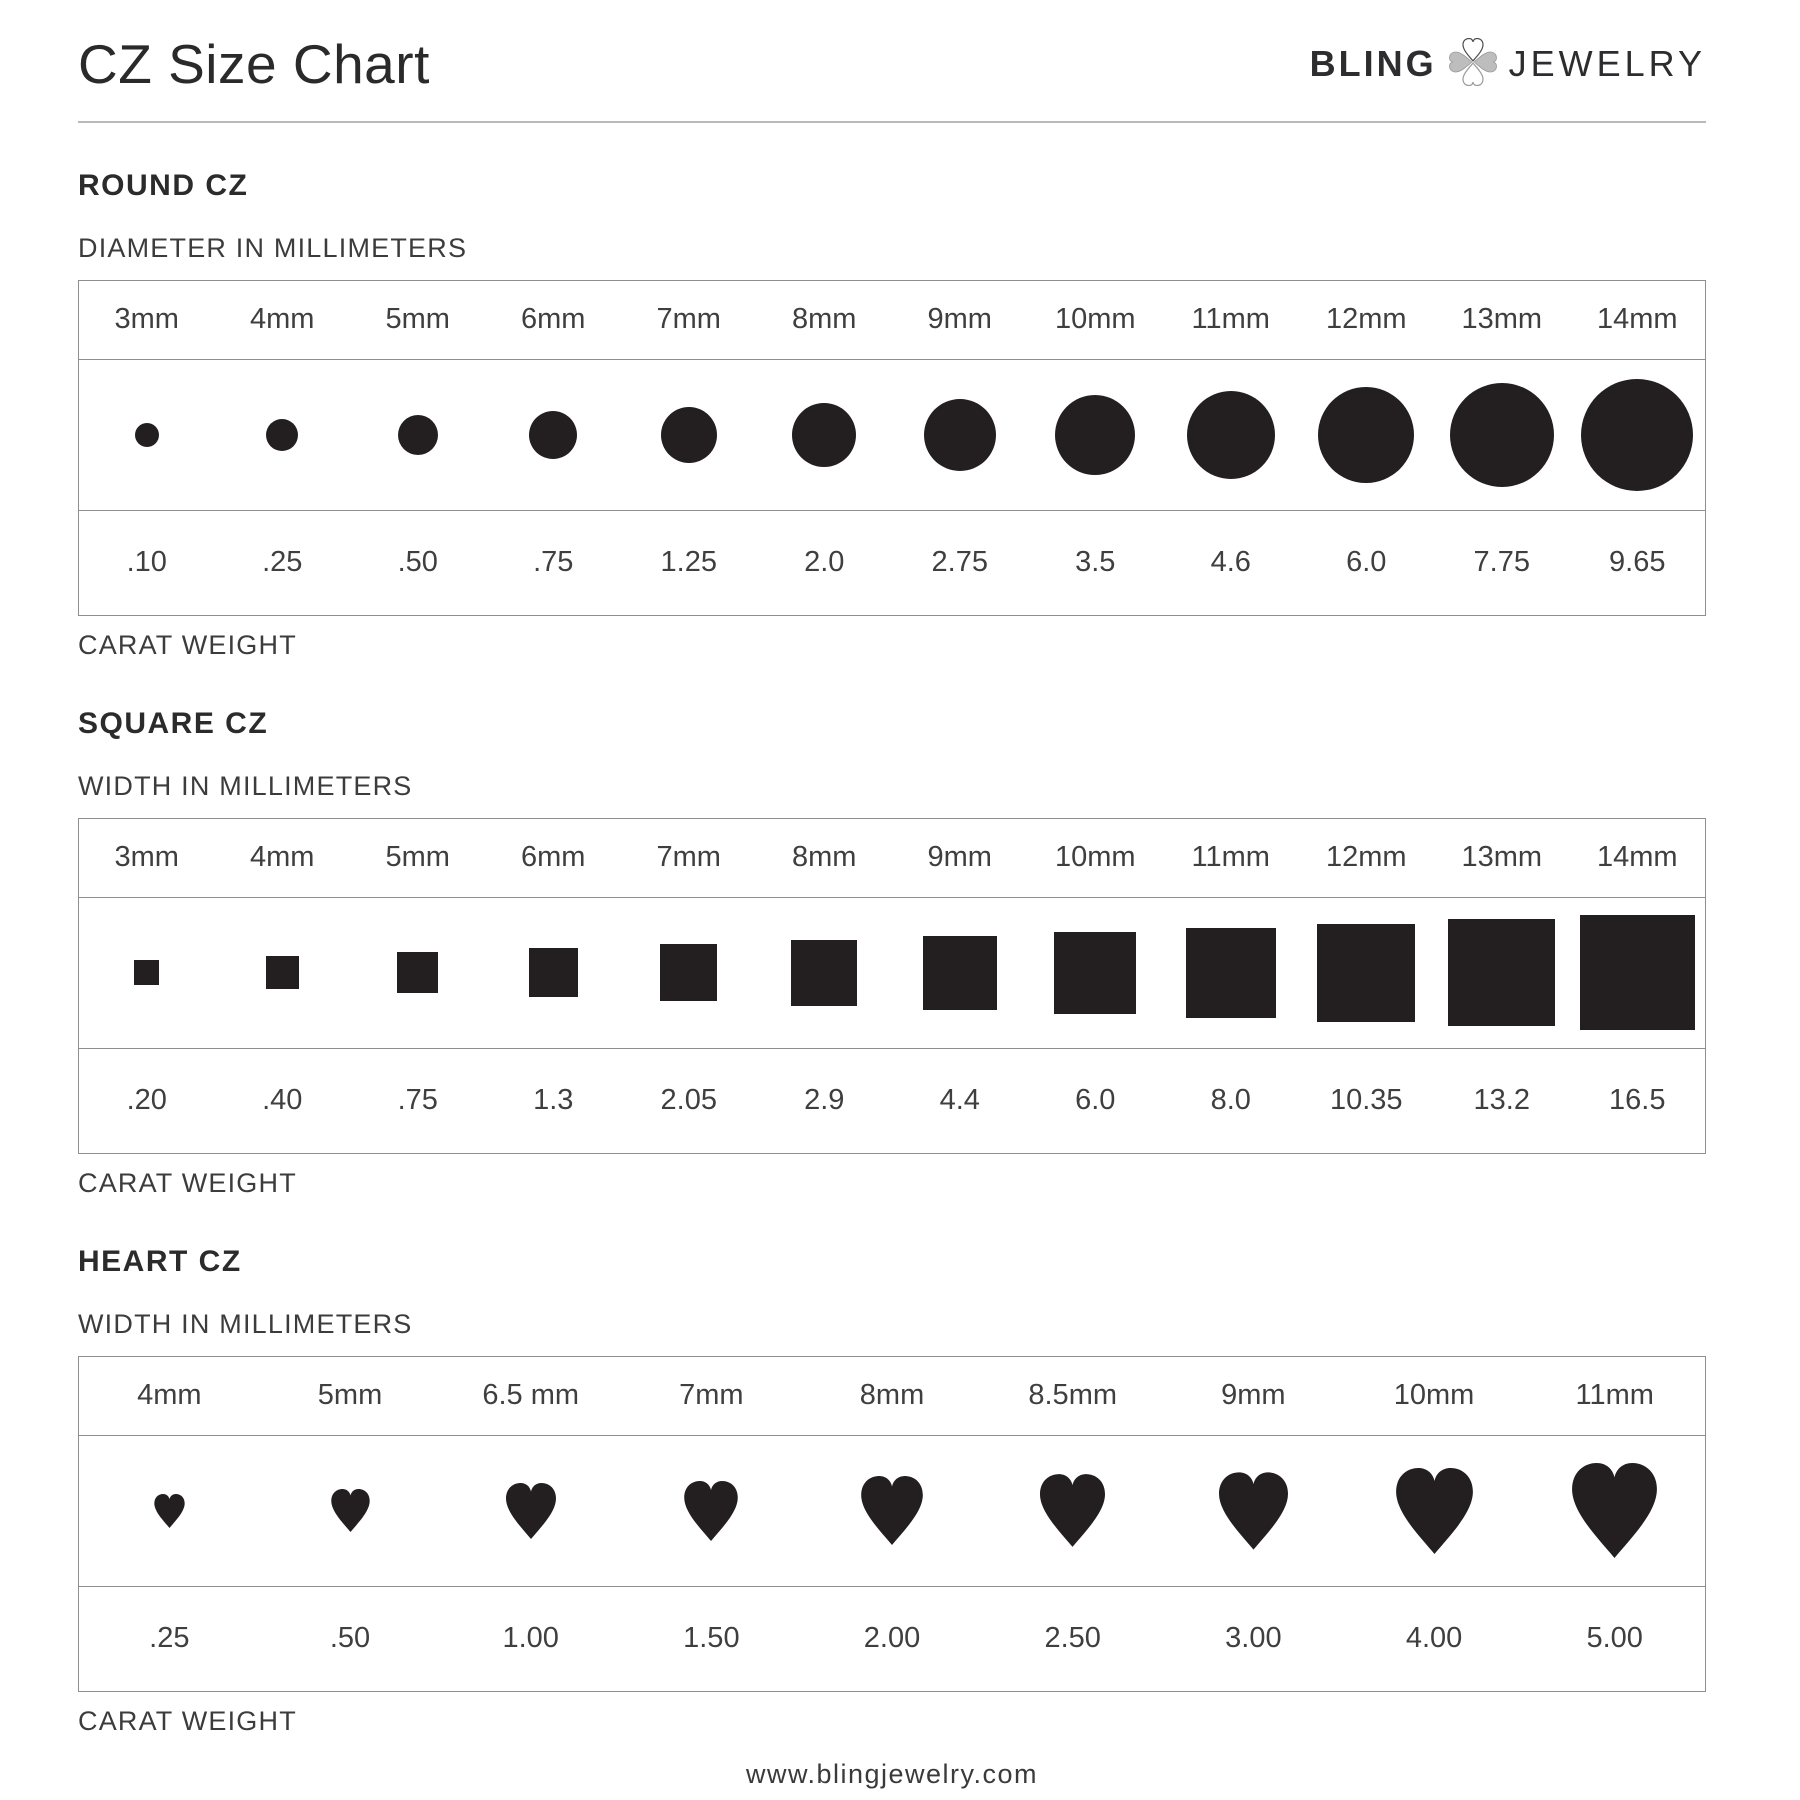 The image size is (1800, 1800). What do you see at coordinates (554, 858) in the screenshot?
I see `size-column-header: 6mm` at bounding box center [554, 858].